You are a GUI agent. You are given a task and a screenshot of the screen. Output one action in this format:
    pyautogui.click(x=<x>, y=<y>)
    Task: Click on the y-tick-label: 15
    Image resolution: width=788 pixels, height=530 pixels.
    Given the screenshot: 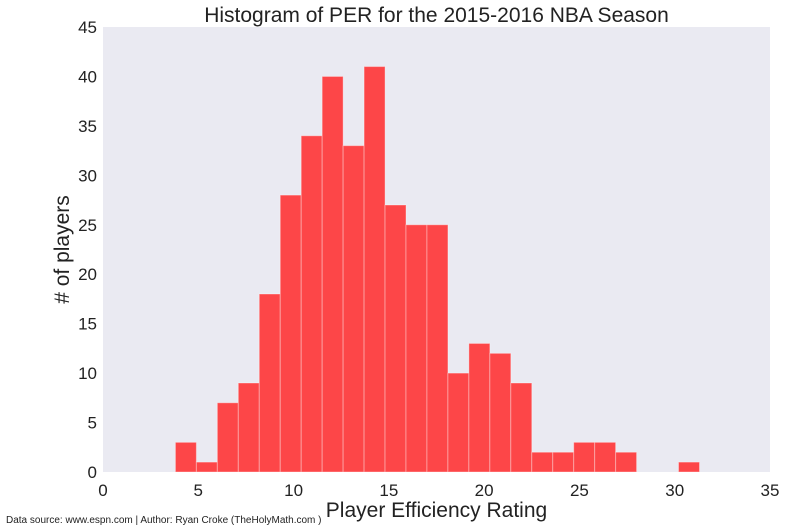 What is the action you would take?
    pyautogui.click(x=87, y=324)
    